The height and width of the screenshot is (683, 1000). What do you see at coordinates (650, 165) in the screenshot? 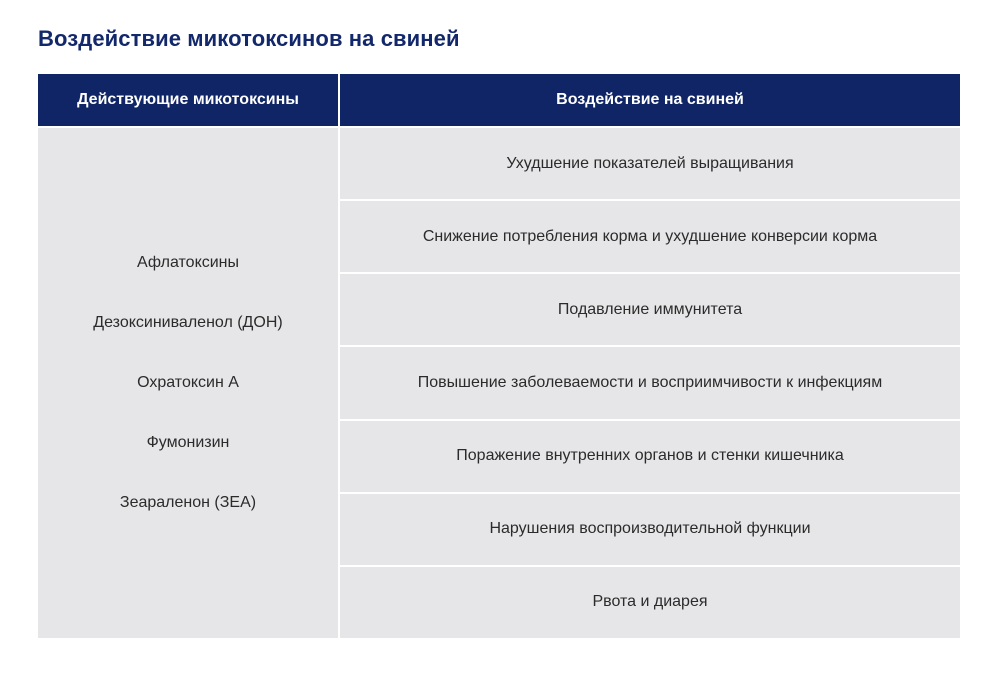
I see `effect-row: Ухудшение показателей выращивания` at bounding box center [650, 165].